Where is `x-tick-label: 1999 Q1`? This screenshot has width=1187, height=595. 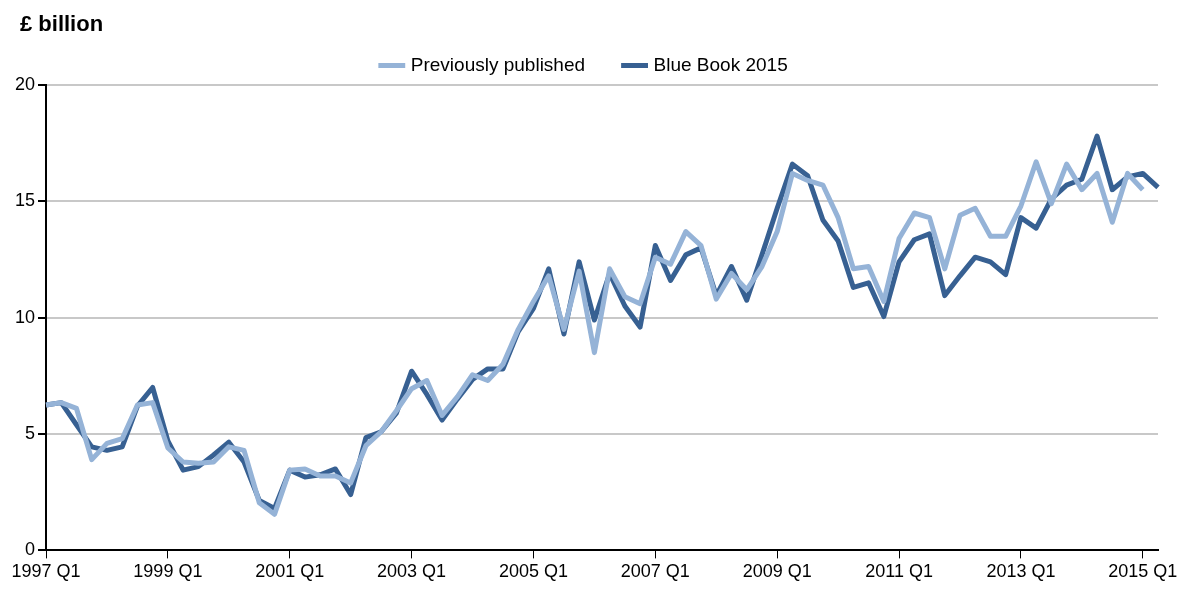
x-tick-label: 1999 Q1 is located at coordinates (168, 571).